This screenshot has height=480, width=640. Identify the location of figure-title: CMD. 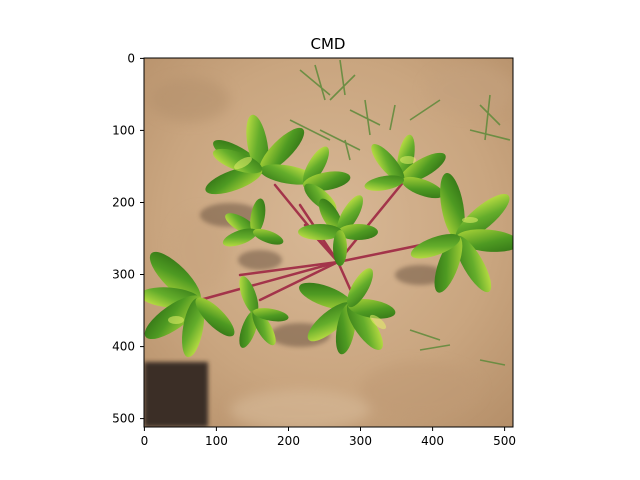
(328, 44).